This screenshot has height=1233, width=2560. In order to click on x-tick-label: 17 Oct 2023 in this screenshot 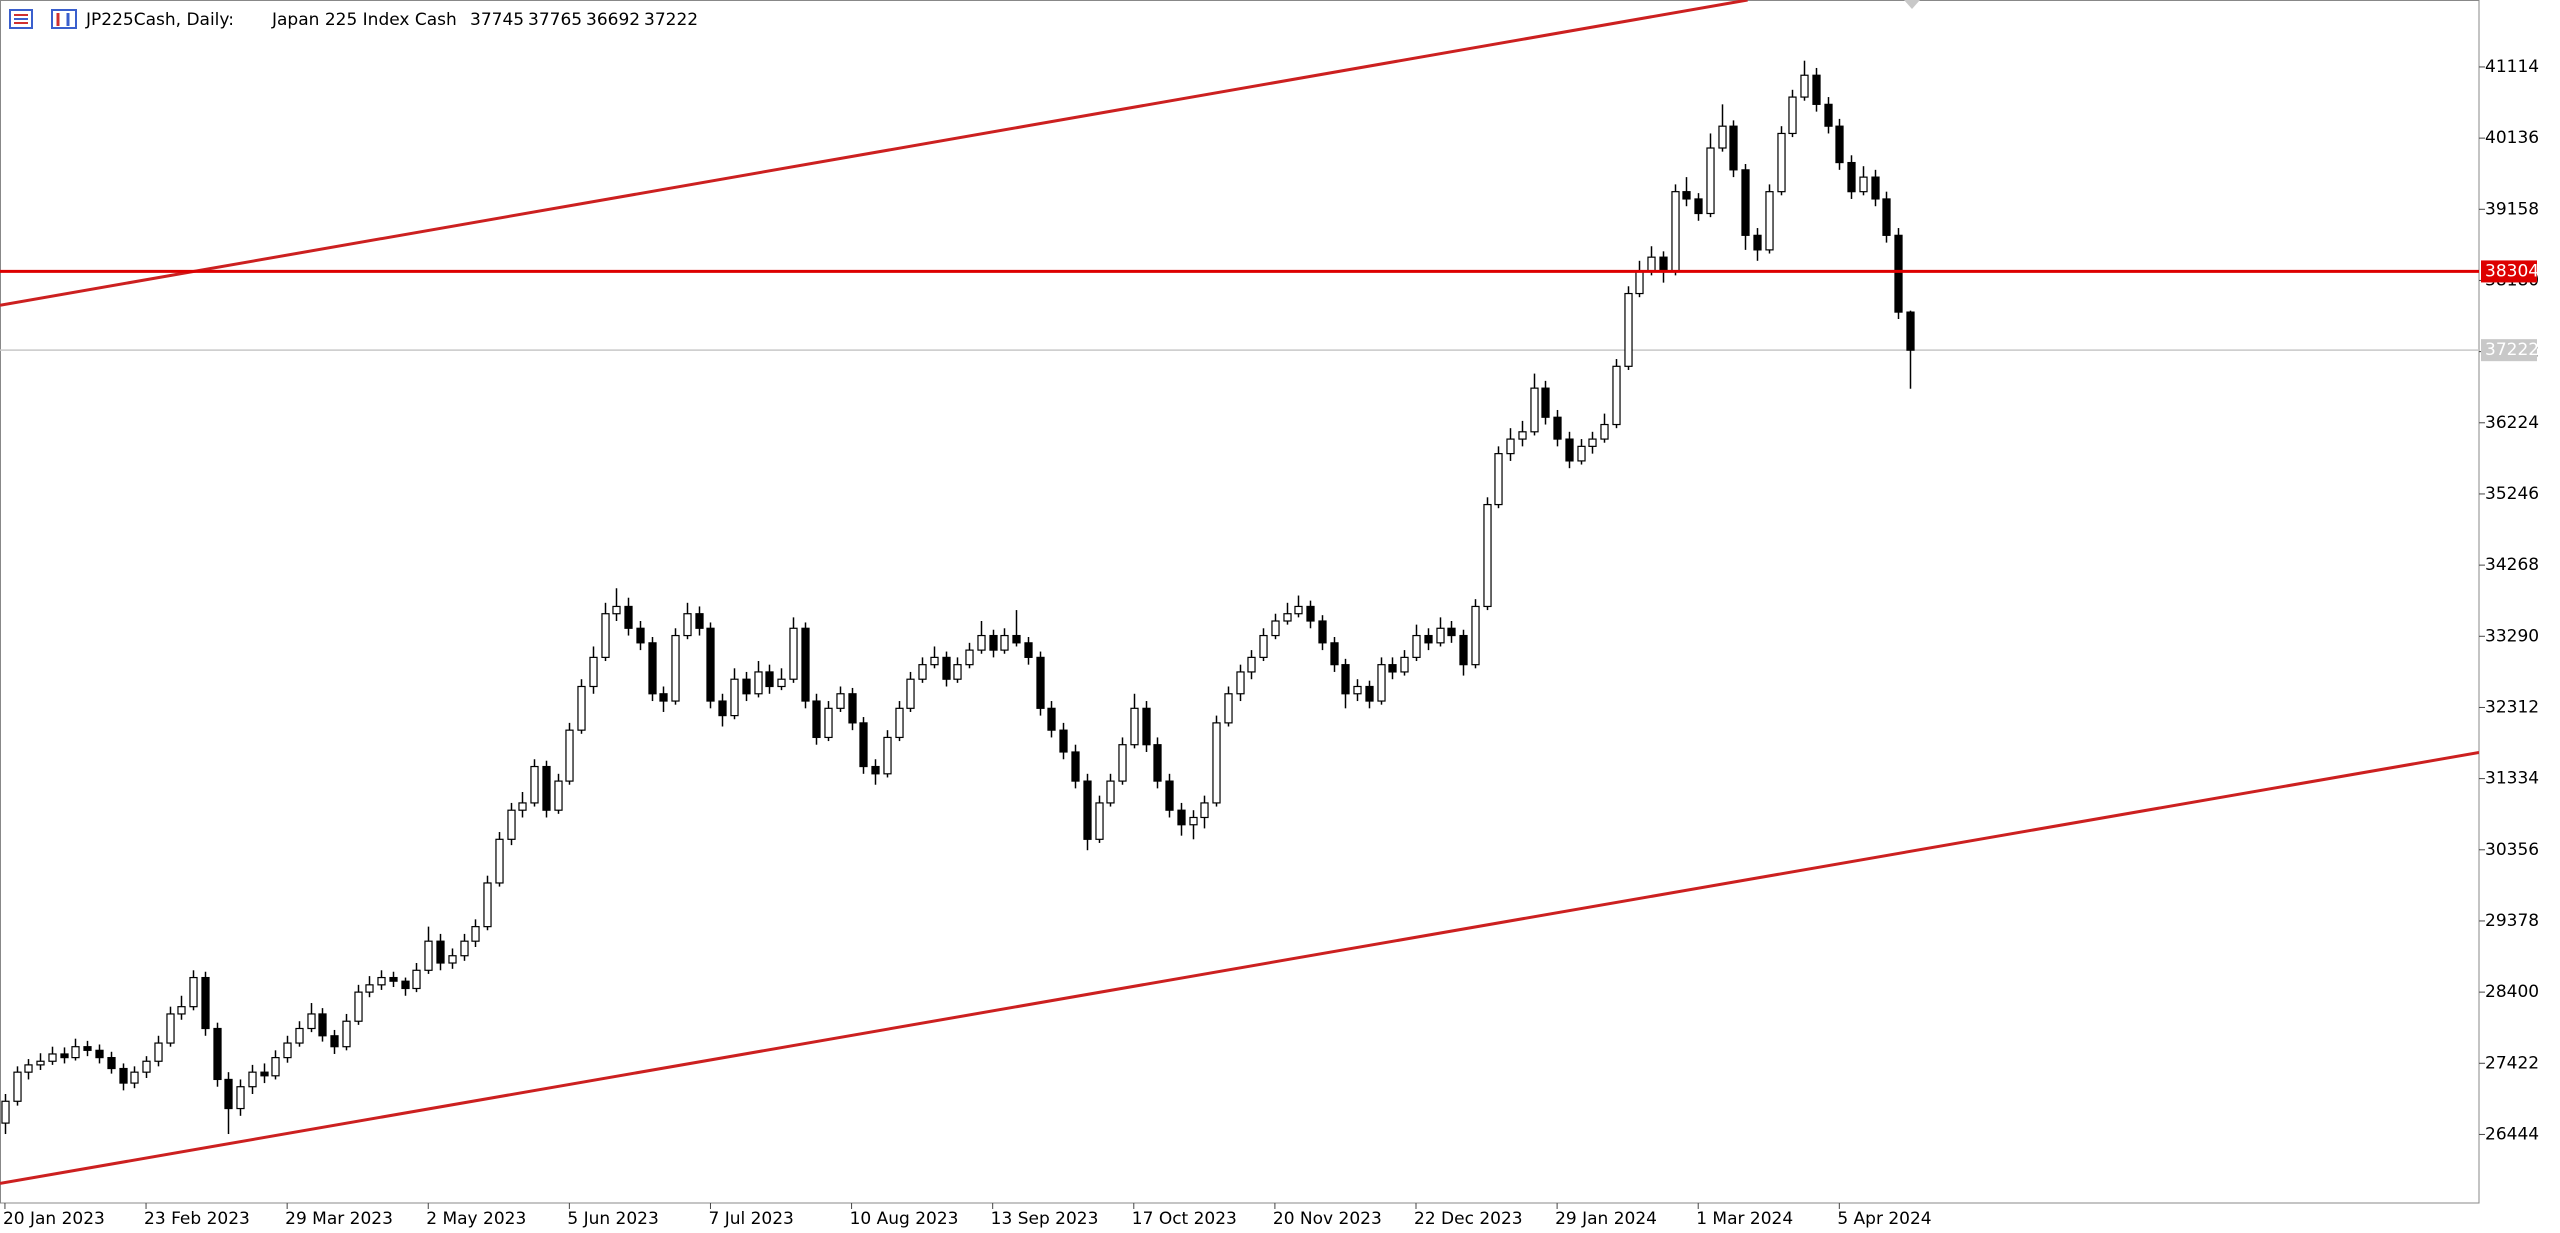, I will do `click(1184, 1219)`.